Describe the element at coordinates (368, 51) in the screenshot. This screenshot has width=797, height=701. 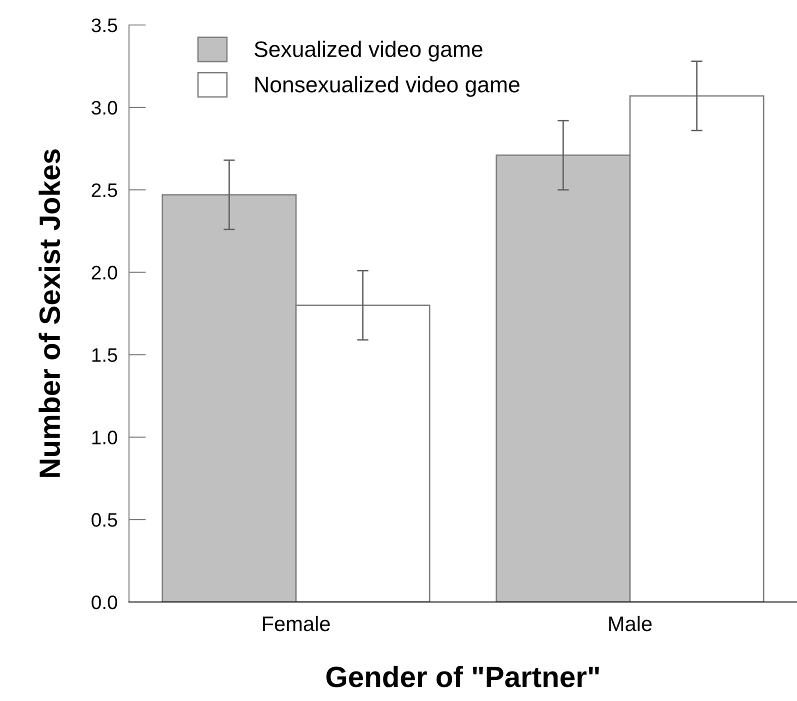
I see `legend-label: Sexualized video game` at that location.